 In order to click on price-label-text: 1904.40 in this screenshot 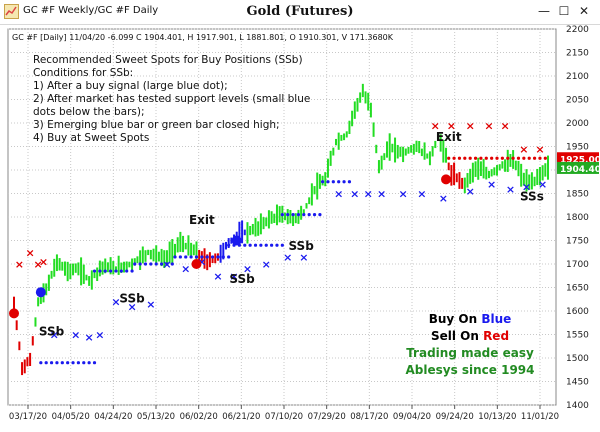, I will do `click(580, 170)`.